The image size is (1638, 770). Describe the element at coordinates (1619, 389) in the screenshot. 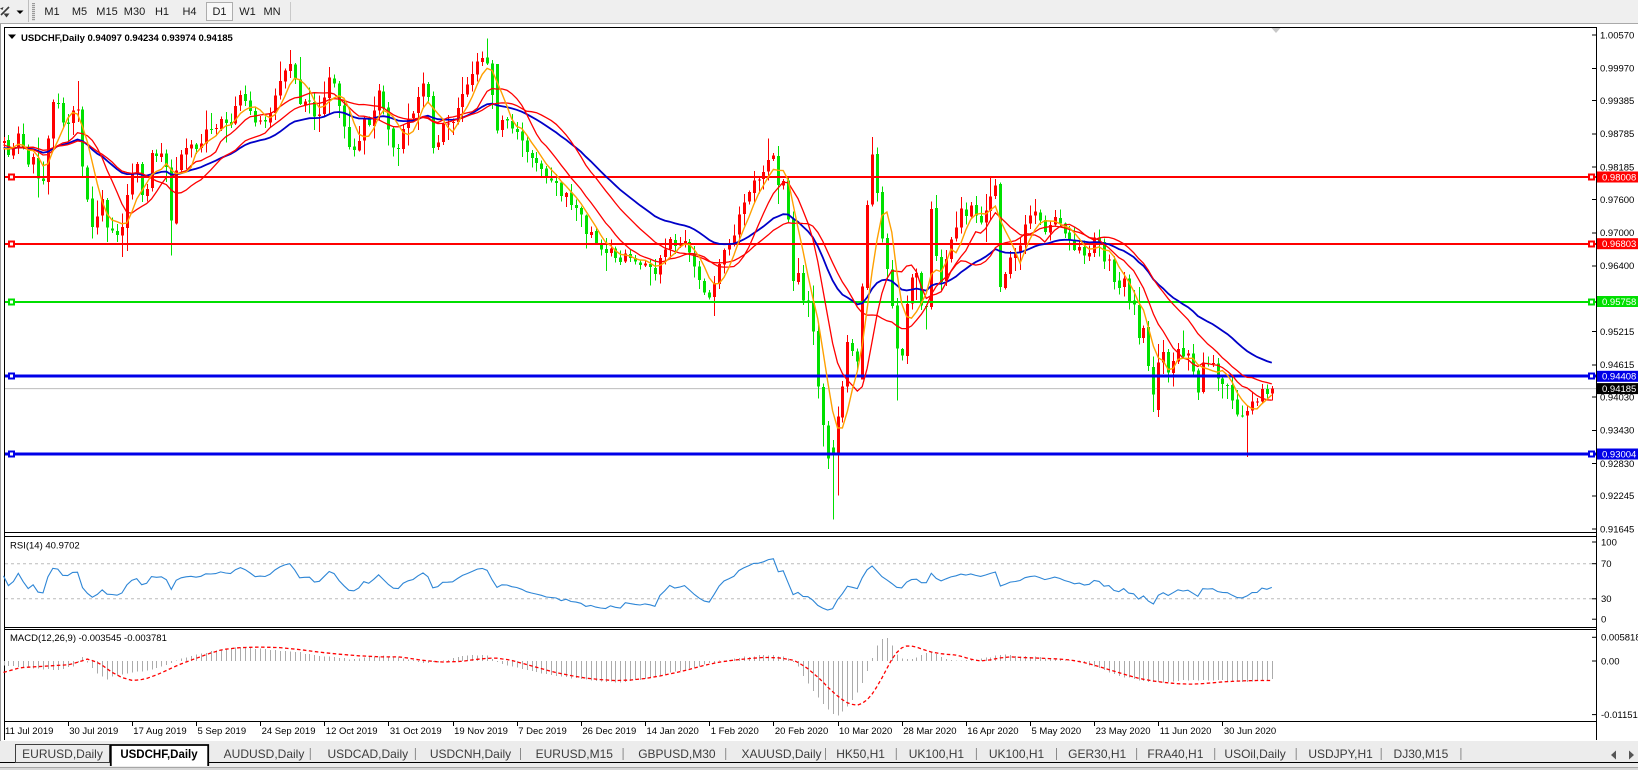

I see `svg-text: 0.94185` at that location.